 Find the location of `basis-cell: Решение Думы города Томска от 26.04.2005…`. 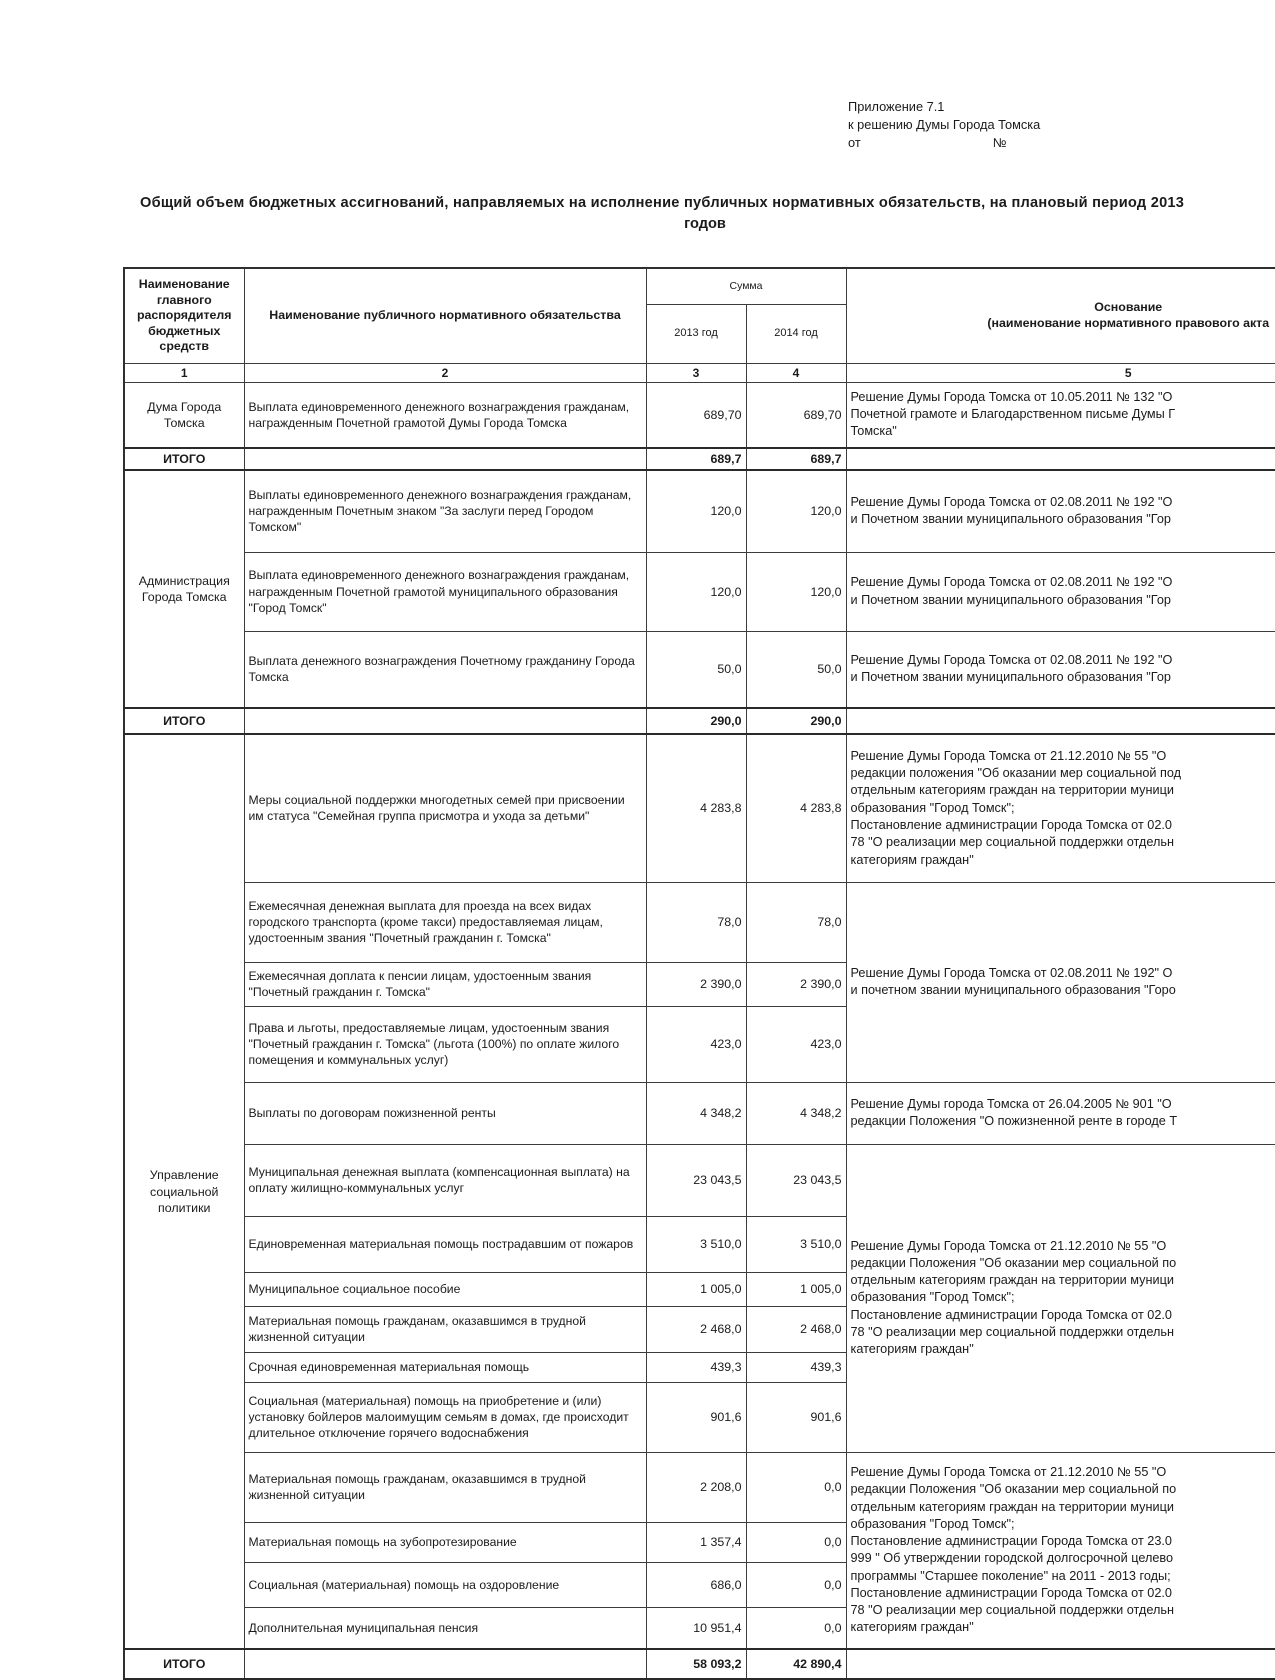

basis-cell: Решение Думы города Томска от 26.04.2005… is located at coordinates (1060, 1113).